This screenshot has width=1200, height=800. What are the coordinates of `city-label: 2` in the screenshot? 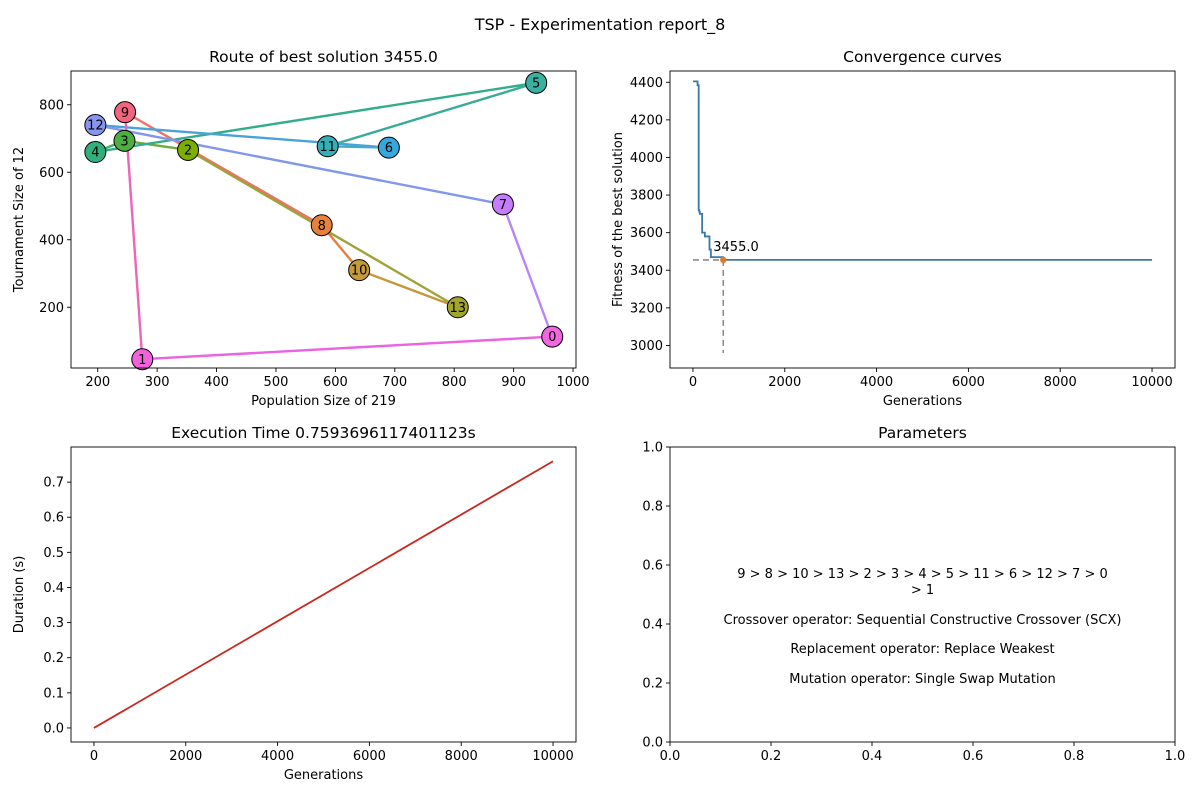 It's located at (188, 151).